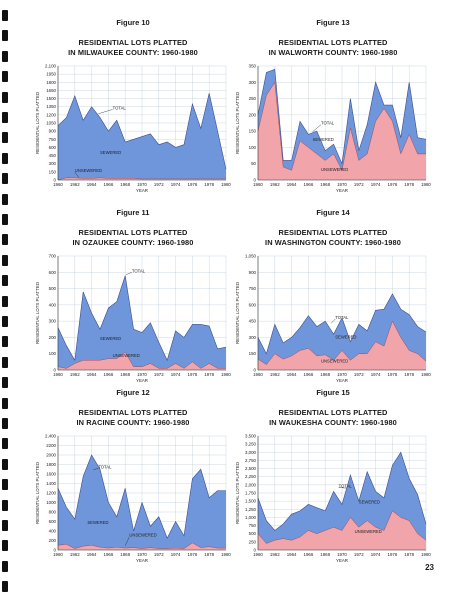  What do you see at coordinates (333, 212) in the screenshot?
I see `figure-number: Figure 14` at bounding box center [333, 212].